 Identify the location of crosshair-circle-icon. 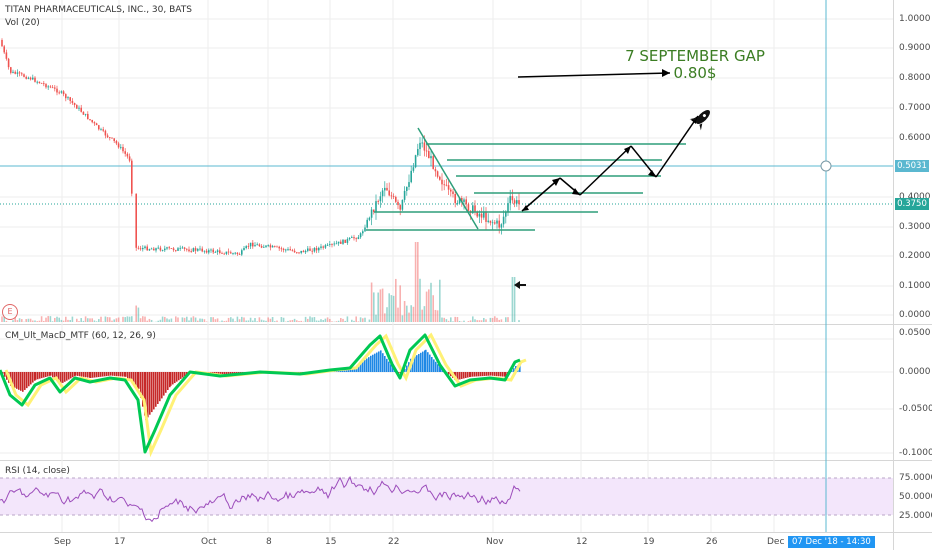
(826, 166).